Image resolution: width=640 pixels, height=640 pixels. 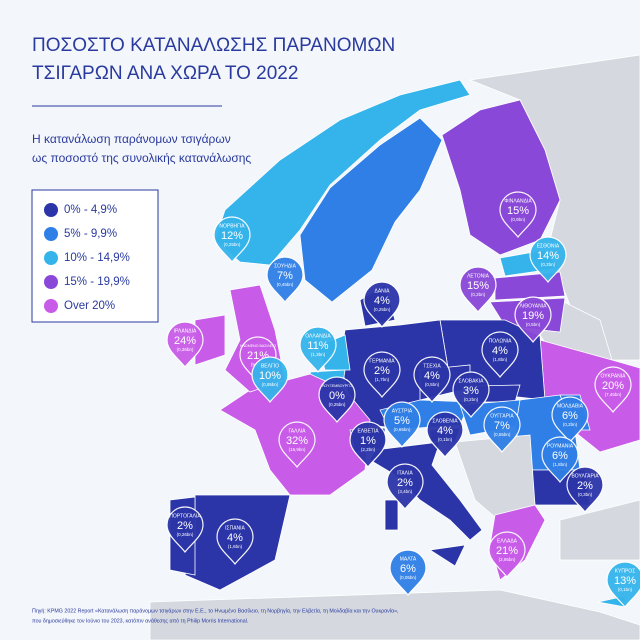 What do you see at coordinates (317, 346) in the screenshot?
I see `pin-percent: 11%` at bounding box center [317, 346].